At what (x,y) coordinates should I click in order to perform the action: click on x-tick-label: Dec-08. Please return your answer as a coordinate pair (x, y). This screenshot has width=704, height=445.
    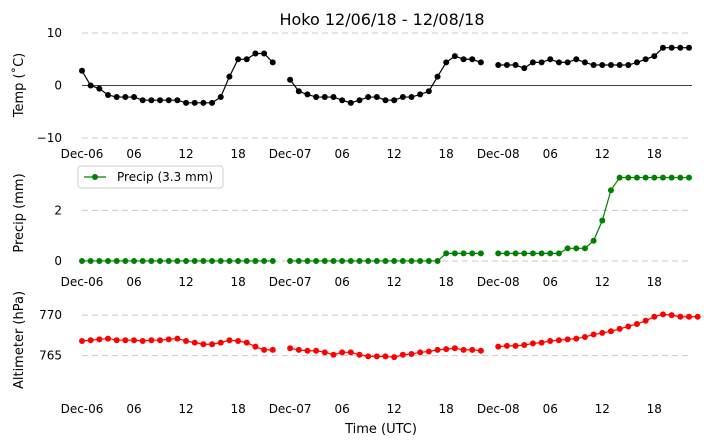
    Looking at the image, I should click on (498, 282).